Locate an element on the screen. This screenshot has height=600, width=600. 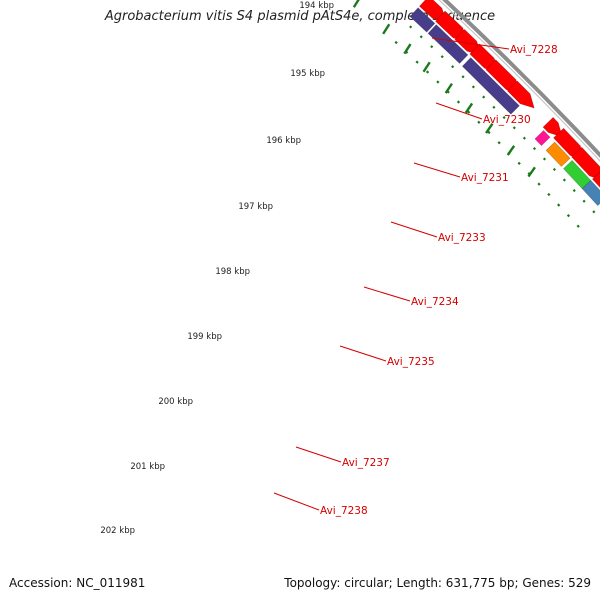
gene-label: Avi_7228 is located at coordinates (534, 50).